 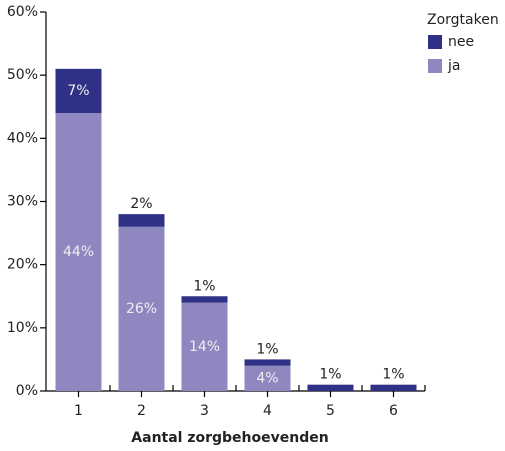 I want to click on y-tick-label: 0%, so click(x=27, y=391).